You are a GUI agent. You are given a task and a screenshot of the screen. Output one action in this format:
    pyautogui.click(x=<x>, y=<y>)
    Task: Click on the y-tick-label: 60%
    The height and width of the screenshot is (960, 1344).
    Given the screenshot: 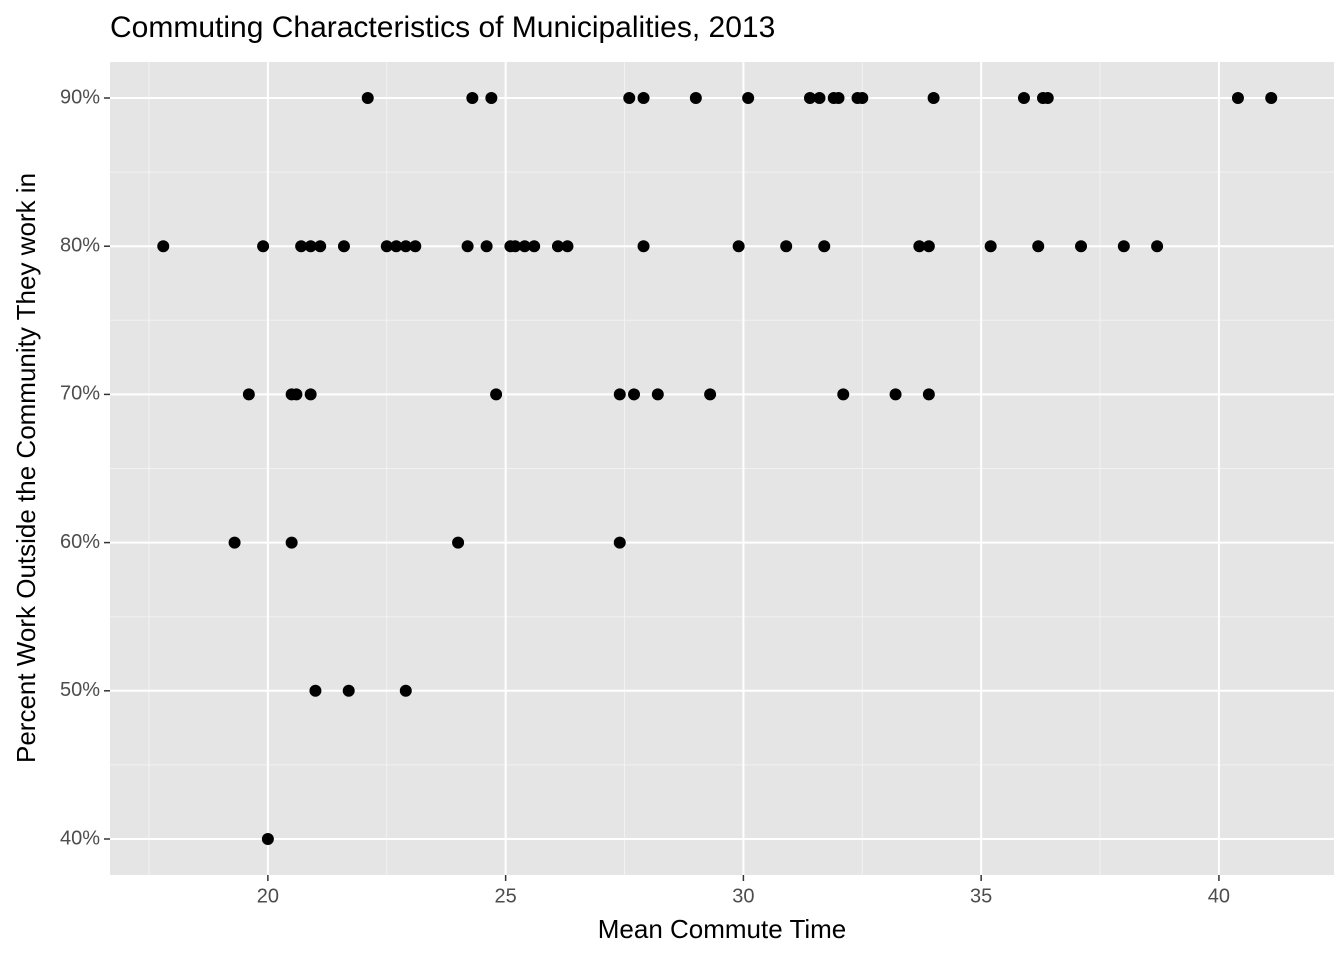 What is the action you would take?
    pyautogui.click(x=80, y=542)
    